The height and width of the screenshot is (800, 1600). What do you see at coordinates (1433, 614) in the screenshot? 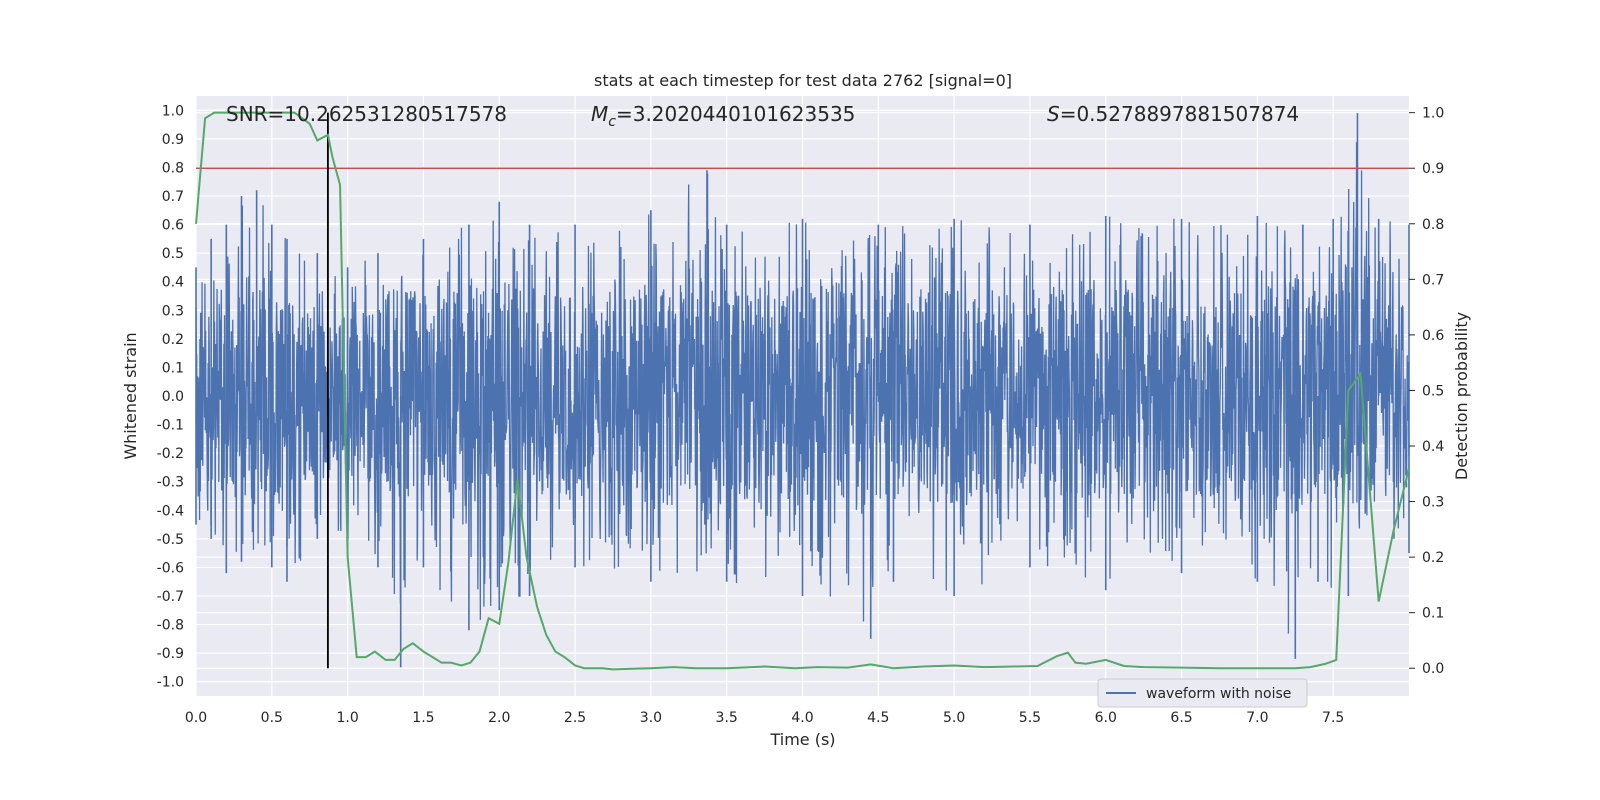
I see `y-right-tick-label: 0.1` at bounding box center [1433, 614].